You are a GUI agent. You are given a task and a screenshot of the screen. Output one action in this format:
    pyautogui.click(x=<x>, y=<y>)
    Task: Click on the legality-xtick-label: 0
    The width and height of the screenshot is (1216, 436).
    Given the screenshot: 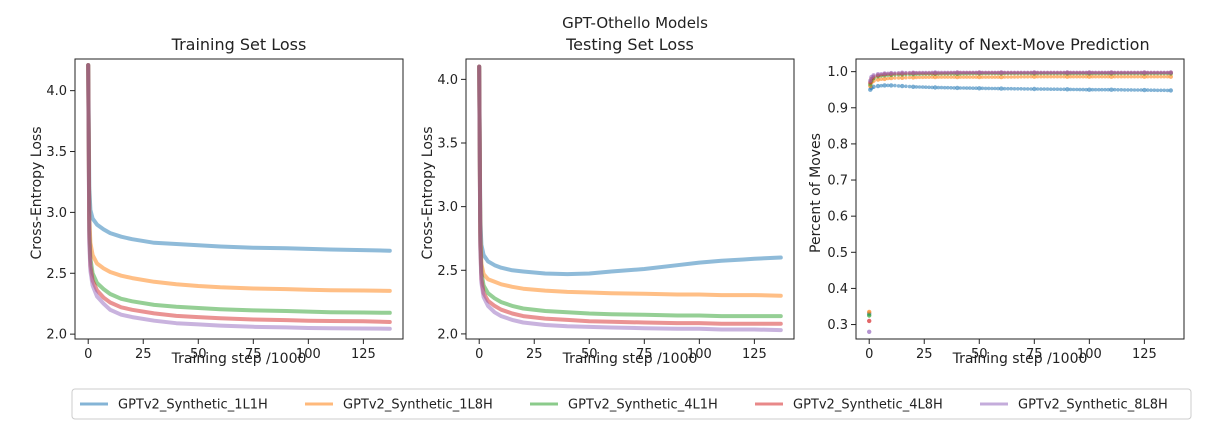 What is the action you would take?
    pyautogui.click(x=869, y=354)
    